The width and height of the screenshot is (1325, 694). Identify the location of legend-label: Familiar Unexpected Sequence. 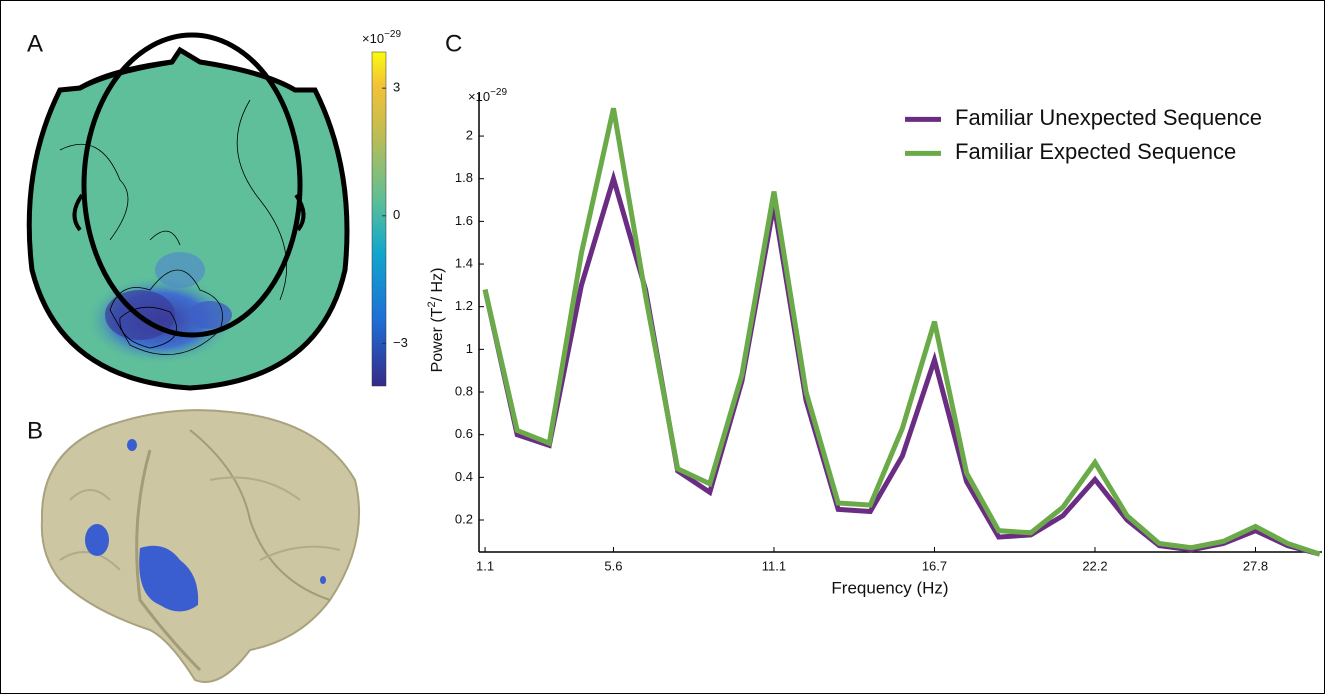
(1108, 117).